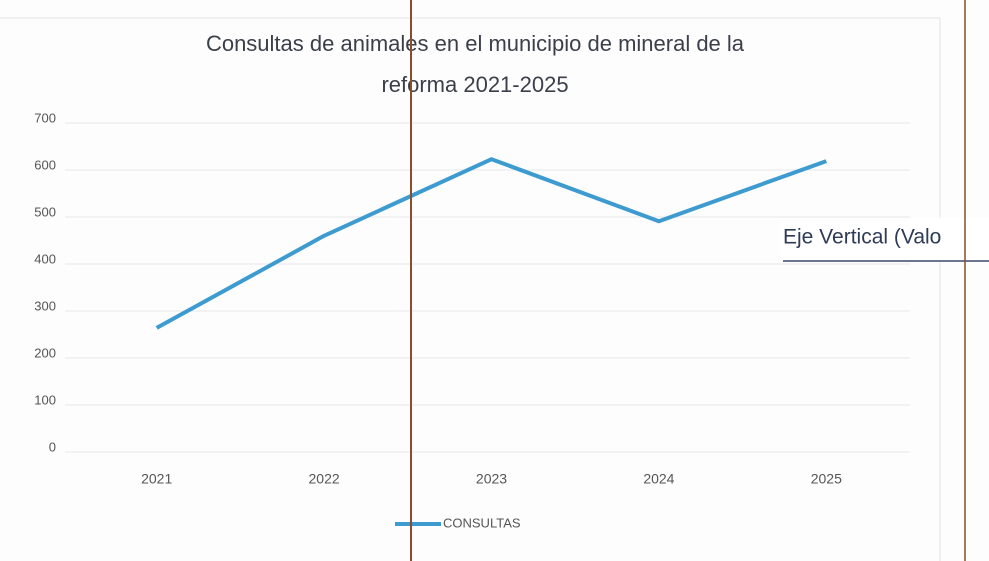 This screenshot has height=561, width=989. I want to click on y-tick-label: 100, so click(45, 399).